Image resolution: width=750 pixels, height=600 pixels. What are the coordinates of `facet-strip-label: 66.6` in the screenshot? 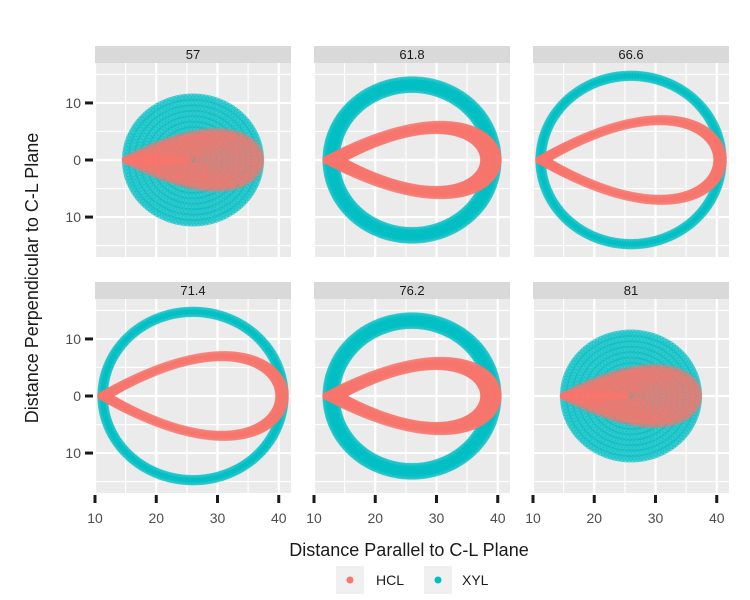 It's located at (630, 54).